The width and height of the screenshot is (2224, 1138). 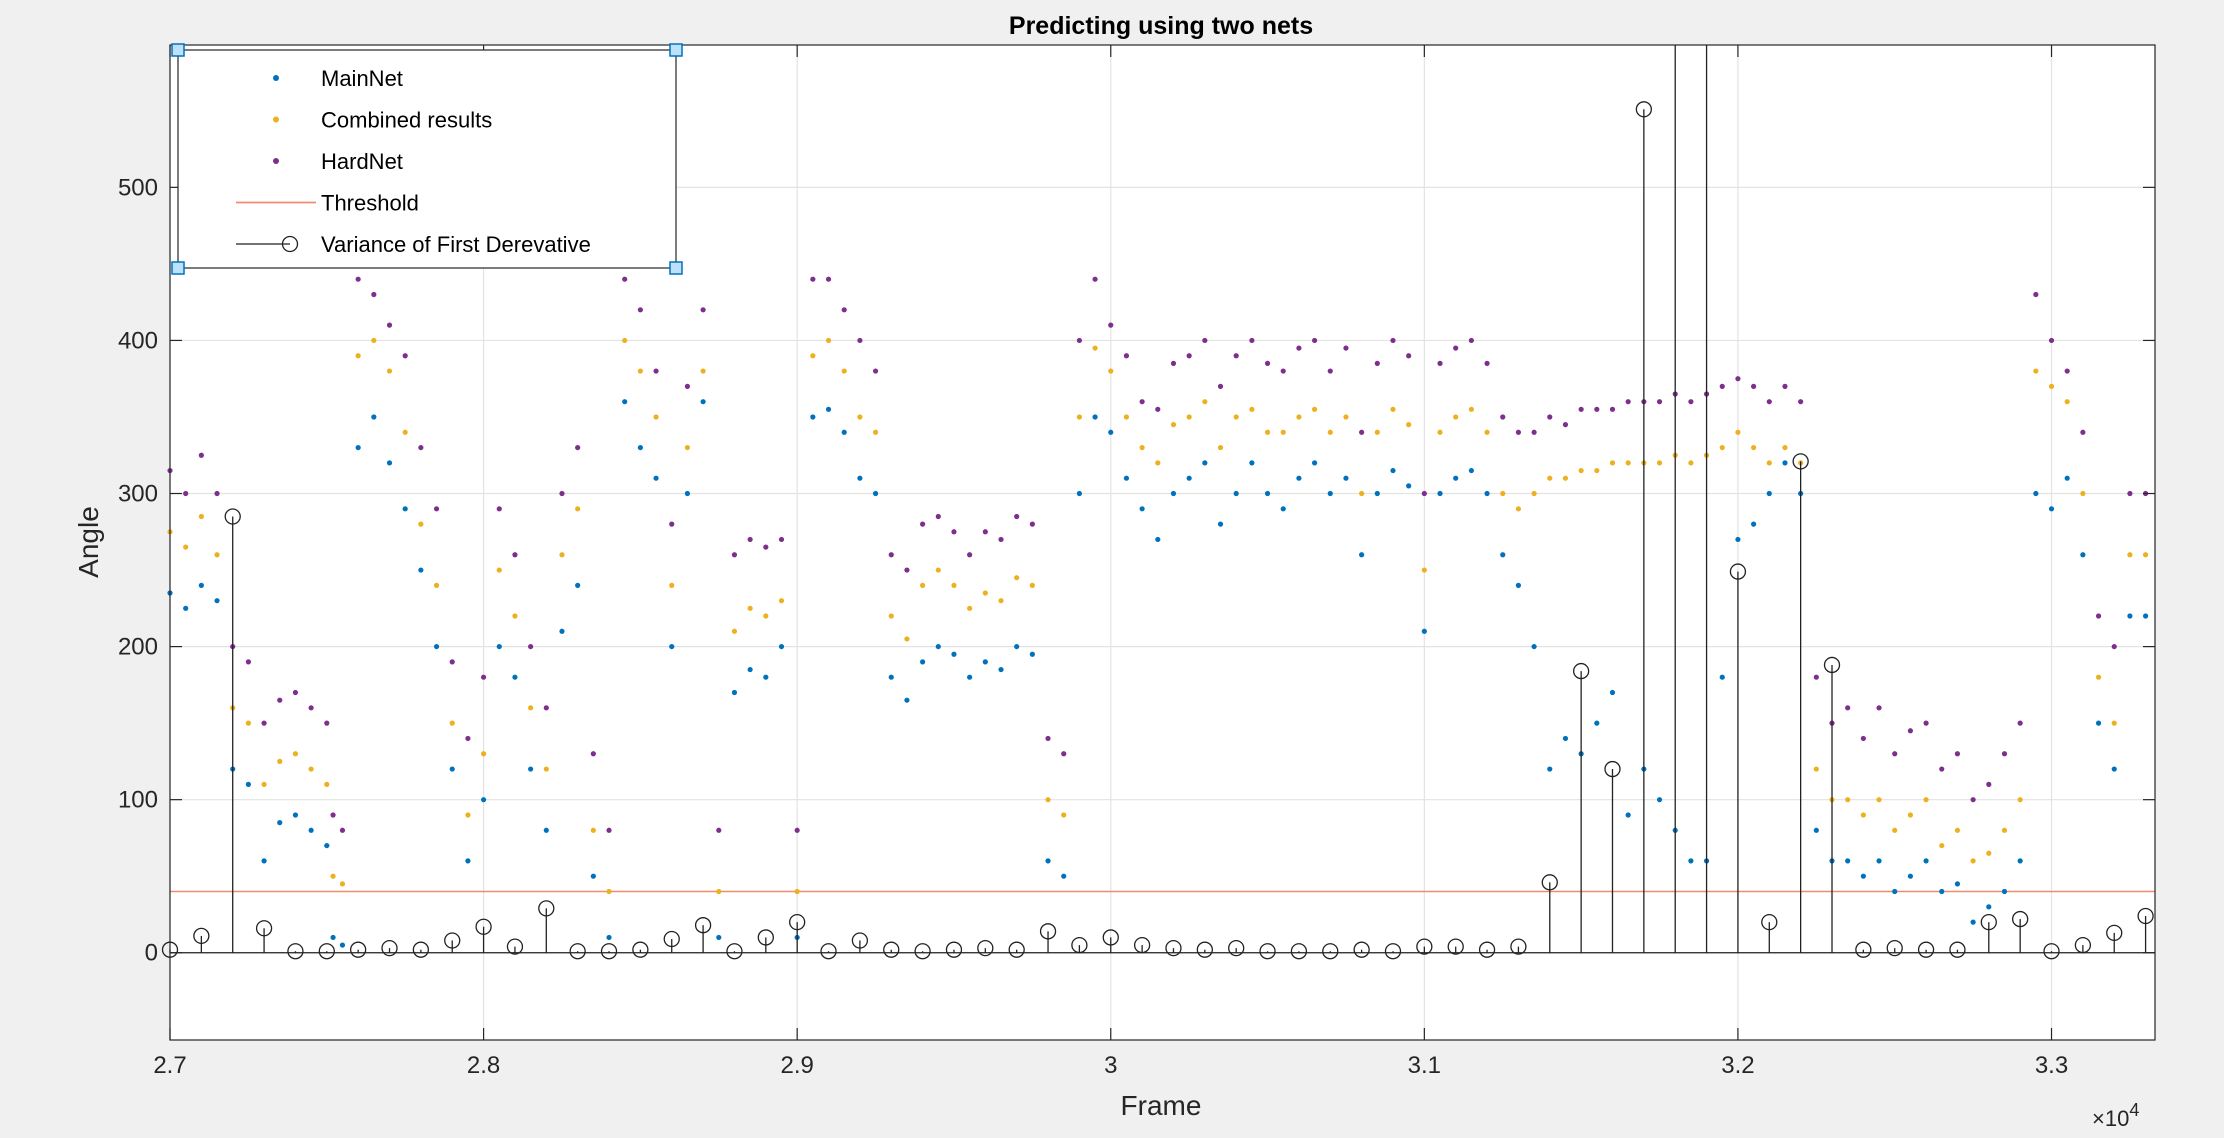 What do you see at coordinates (2115, 1115) in the screenshot?
I see `x-axis-exponent: ×10⁴` at bounding box center [2115, 1115].